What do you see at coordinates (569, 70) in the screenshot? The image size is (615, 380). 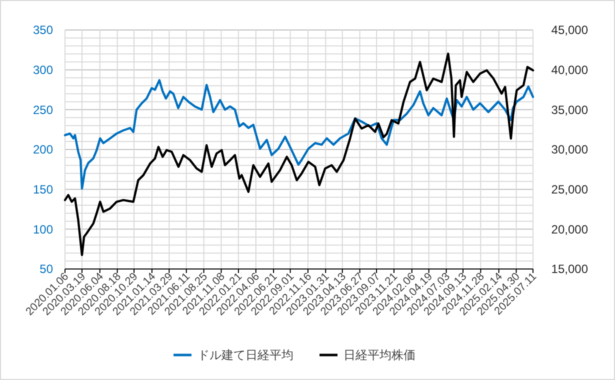 I see `y2-tick-label: 40,000` at bounding box center [569, 70].